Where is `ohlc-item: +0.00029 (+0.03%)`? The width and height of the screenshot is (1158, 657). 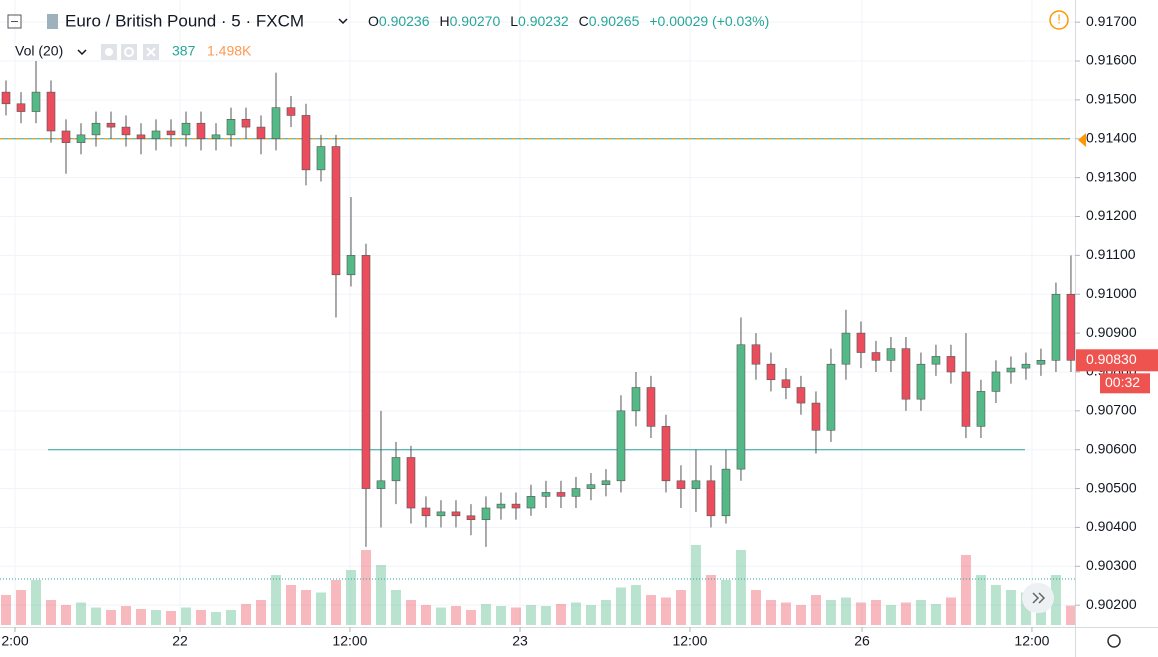 ohlc-item: +0.00029 (+0.03%) is located at coordinates (709, 21).